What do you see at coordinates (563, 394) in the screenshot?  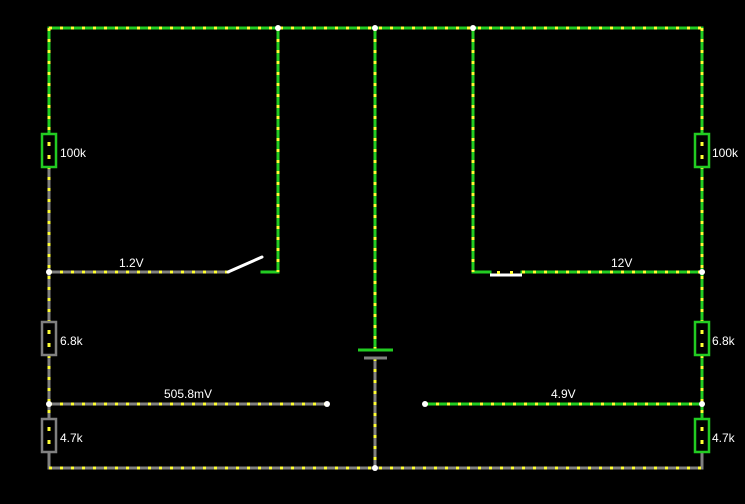 I see `voltage-right-output: 4.9V` at bounding box center [563, 394].